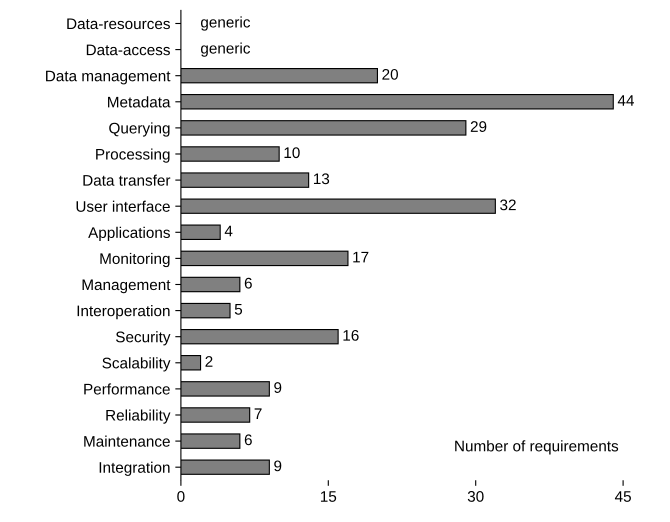  What do you see at coordinates (508, 204) in the screenshot?
I see `data-label: 32` at bounding box center [508, 204].